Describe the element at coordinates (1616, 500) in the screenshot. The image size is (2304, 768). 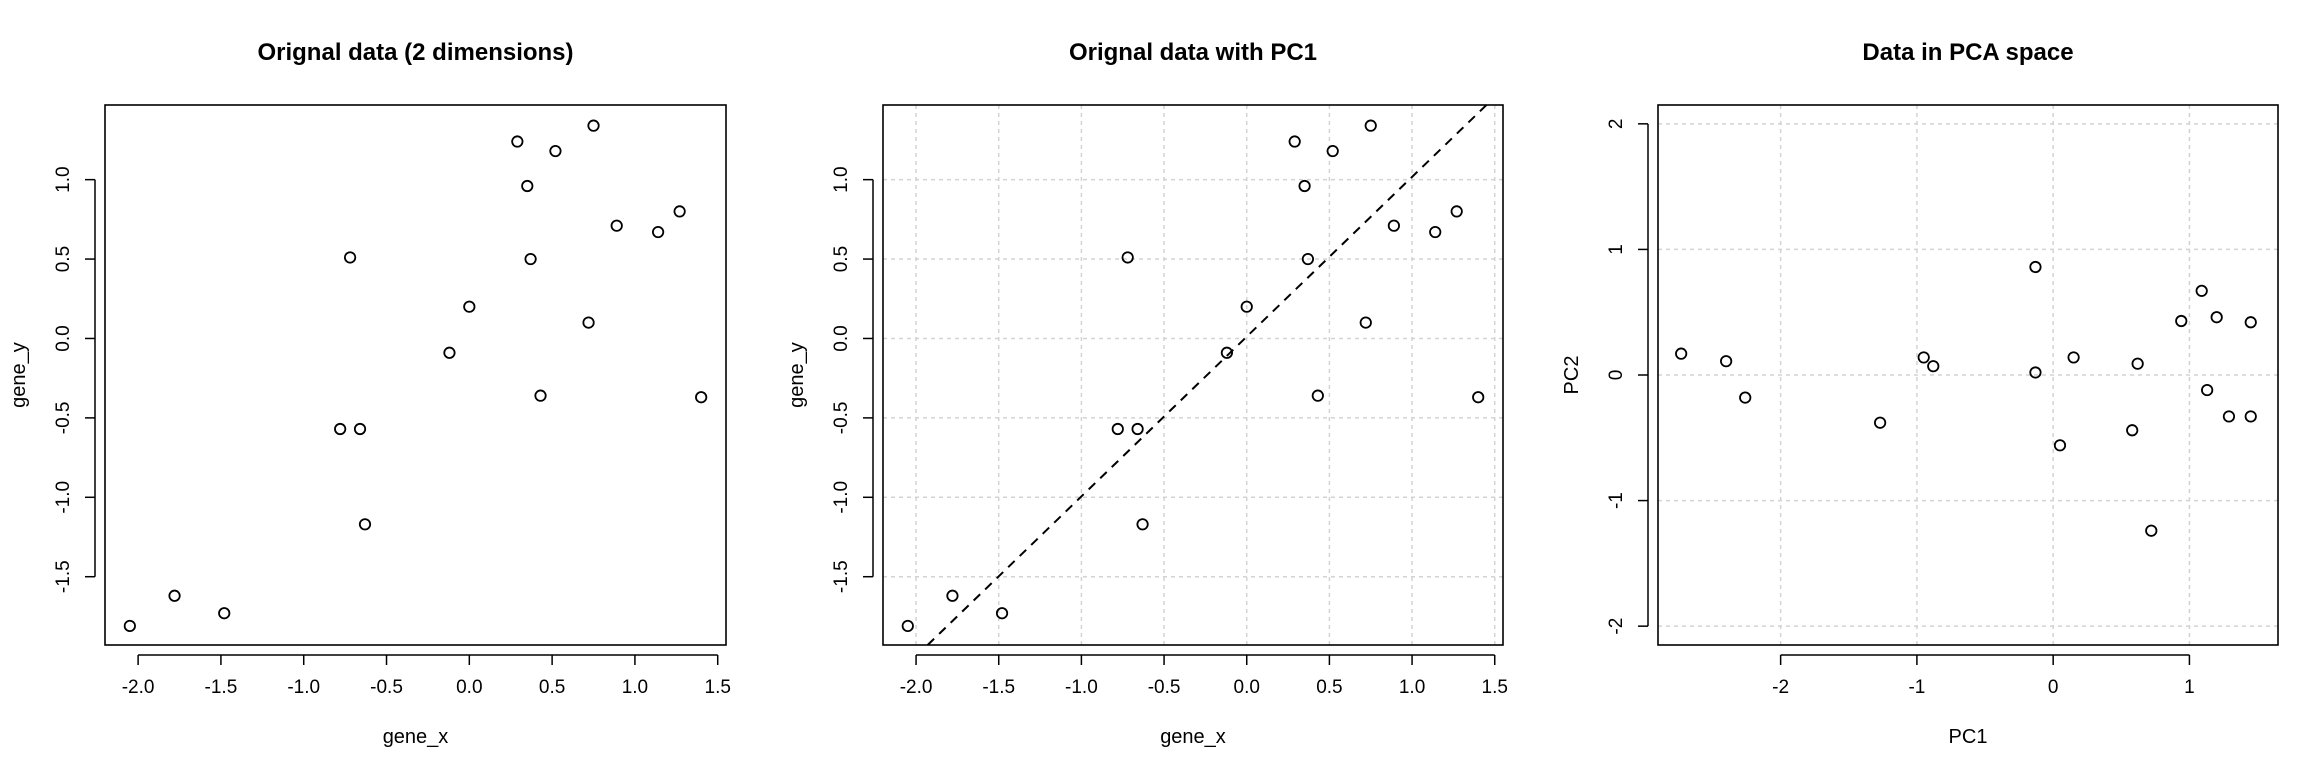
I see `y-tick-label: -1` at that location.